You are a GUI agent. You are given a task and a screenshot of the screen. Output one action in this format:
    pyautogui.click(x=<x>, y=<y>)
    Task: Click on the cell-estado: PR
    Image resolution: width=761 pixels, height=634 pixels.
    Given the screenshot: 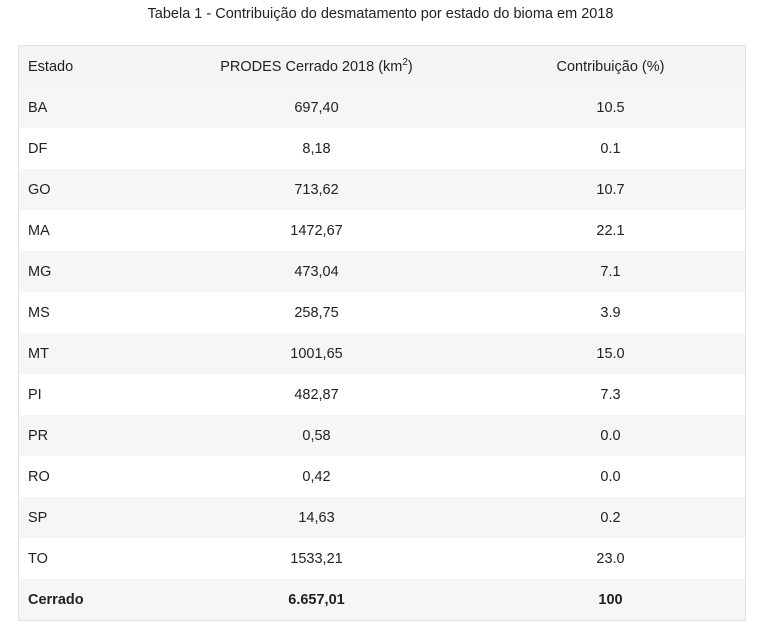 What is the action you would take?
    pyautogui.click(x=88, y=435)
    